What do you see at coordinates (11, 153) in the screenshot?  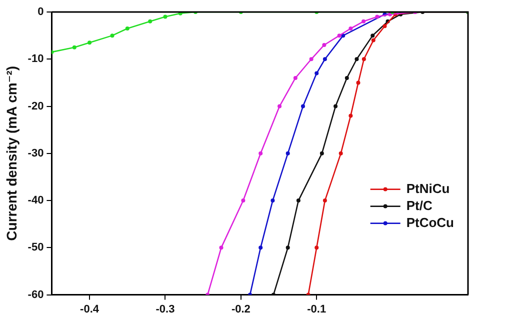 I see `y-axis-title: Current density (mA cm⁻²)` at bounding box center [11, 153].